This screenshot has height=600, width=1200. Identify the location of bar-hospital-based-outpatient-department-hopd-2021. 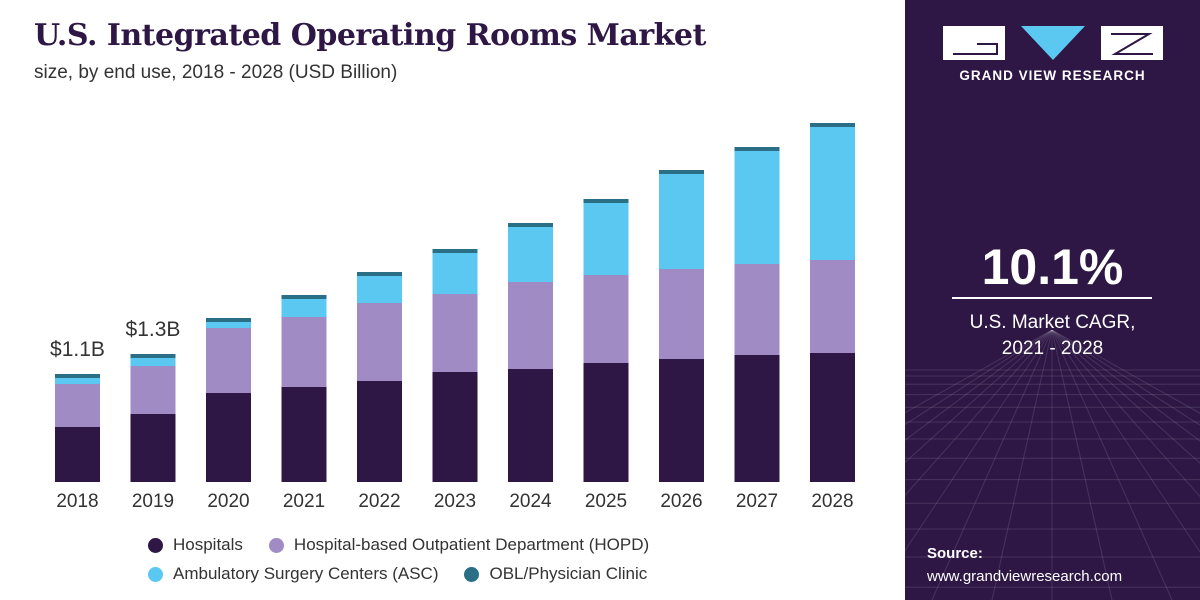
(304, 352).